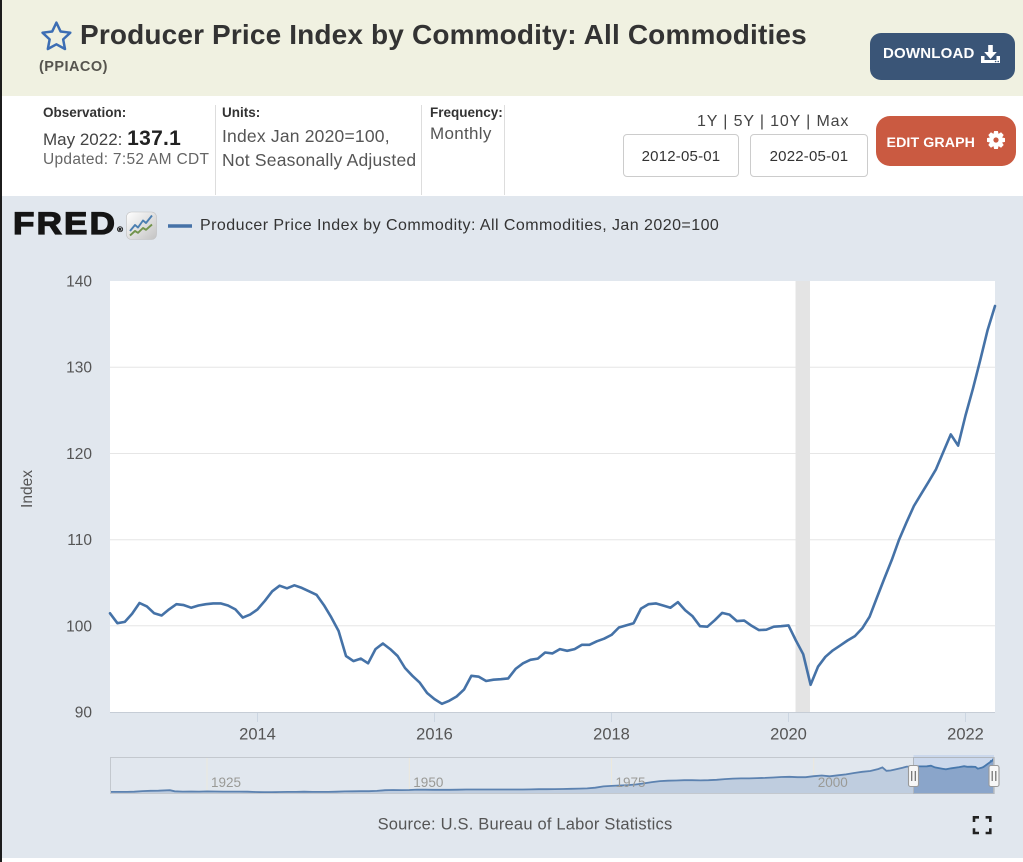  What do you see at coordinates (79, 454) in the screenshot?
I see `svg-text: 120` at bounding box center [79, 454].